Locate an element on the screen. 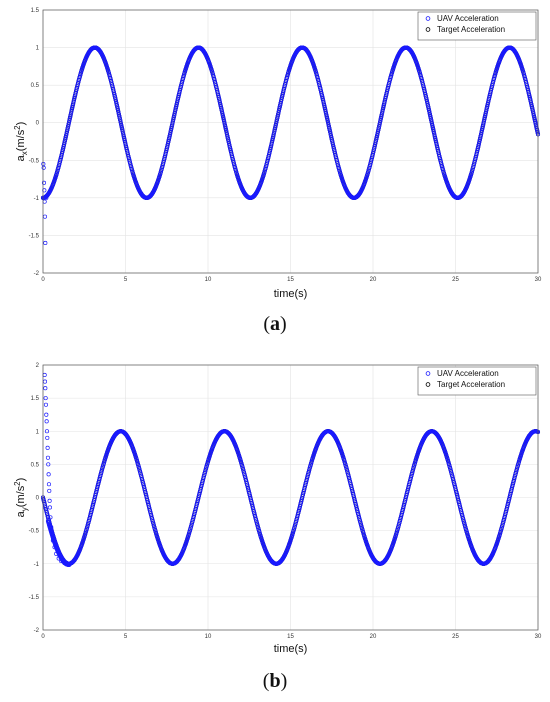  legend-box is located at coordinates (477, 381).